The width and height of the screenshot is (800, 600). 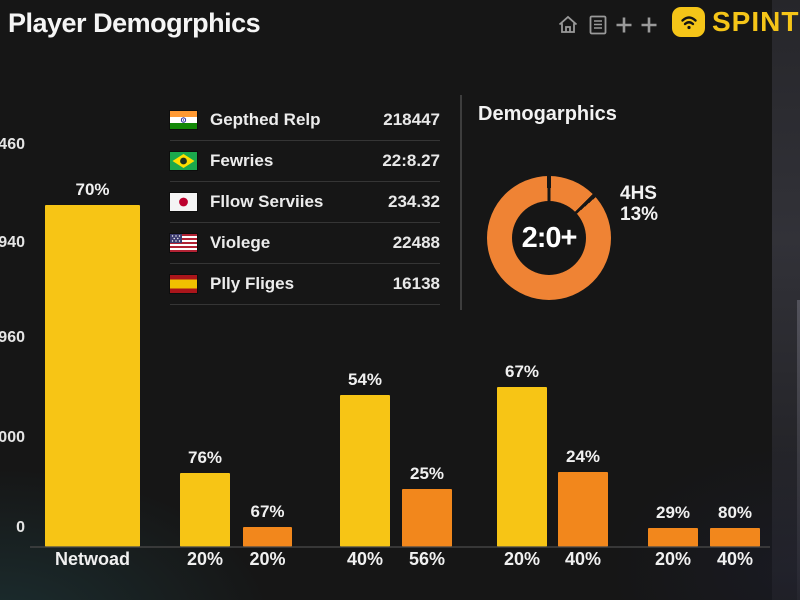 What do you see at coordinates (305, 161) in the screenshot?
I see `table-row: Fewries 22:8.27` at bounding box center [305, 161].